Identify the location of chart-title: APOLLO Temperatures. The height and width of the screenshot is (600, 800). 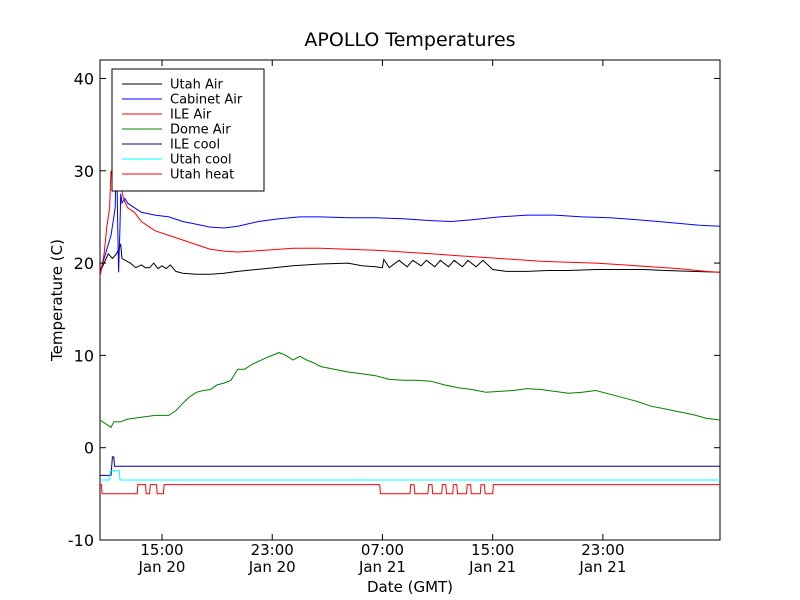
(409, 40).